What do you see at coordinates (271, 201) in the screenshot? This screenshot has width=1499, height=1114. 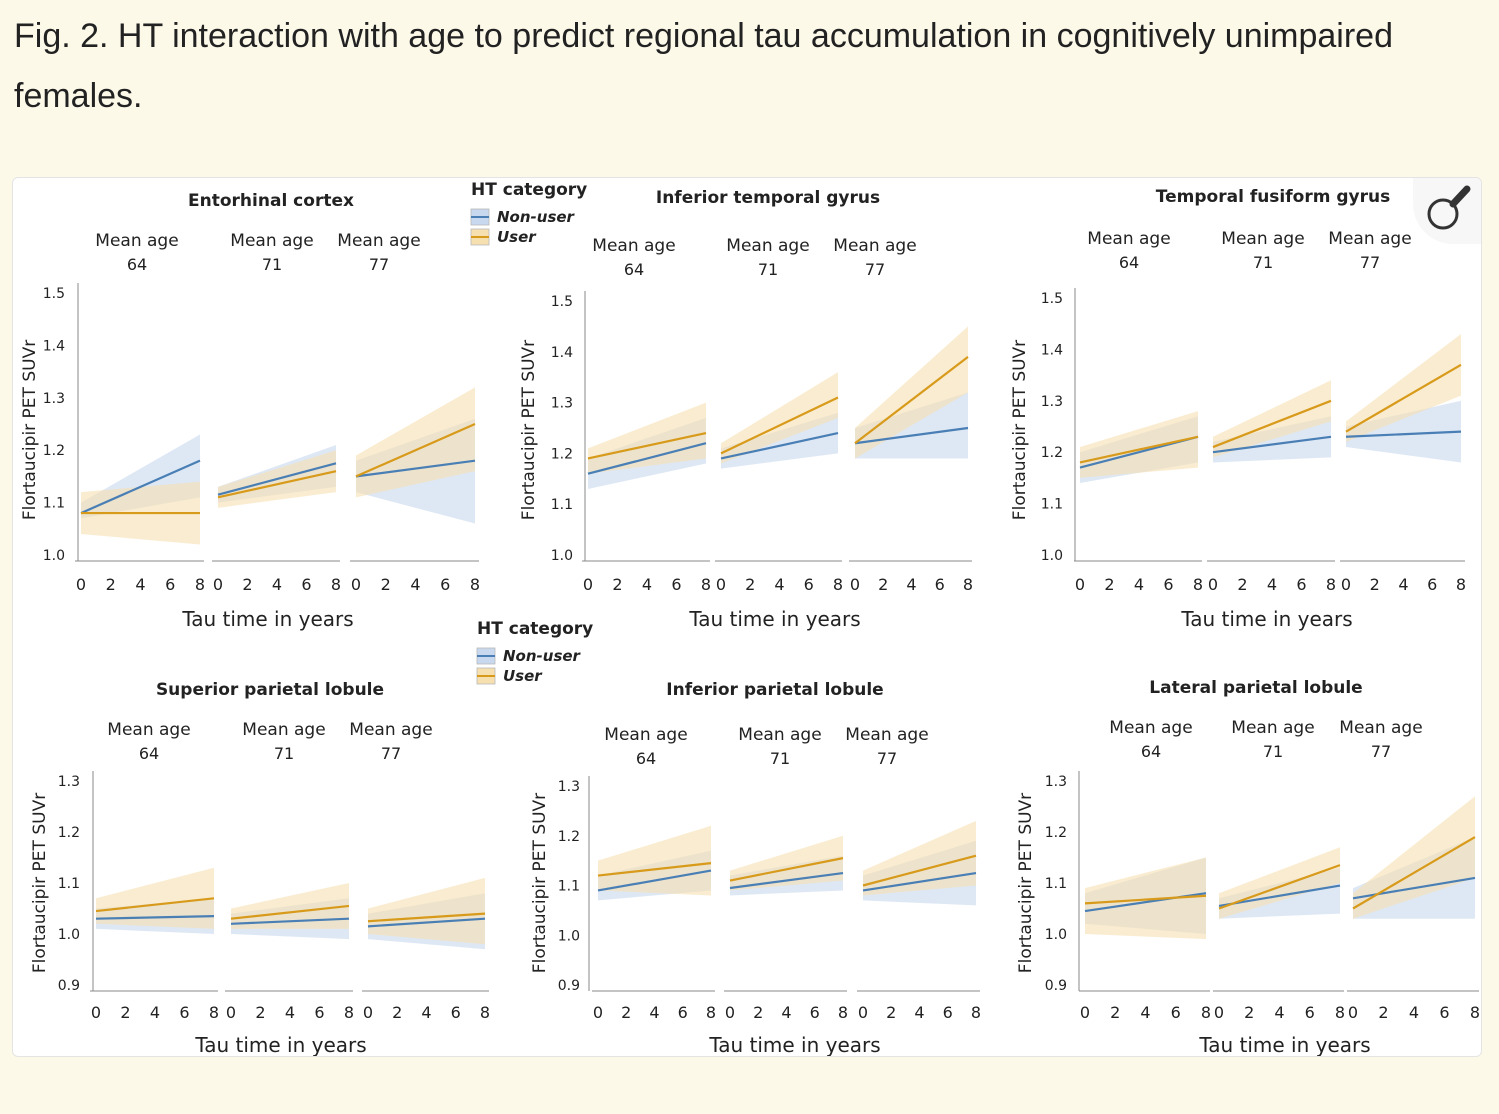 I see `panel-title: Entorhinal cortex` at bounding box center [271, 201].